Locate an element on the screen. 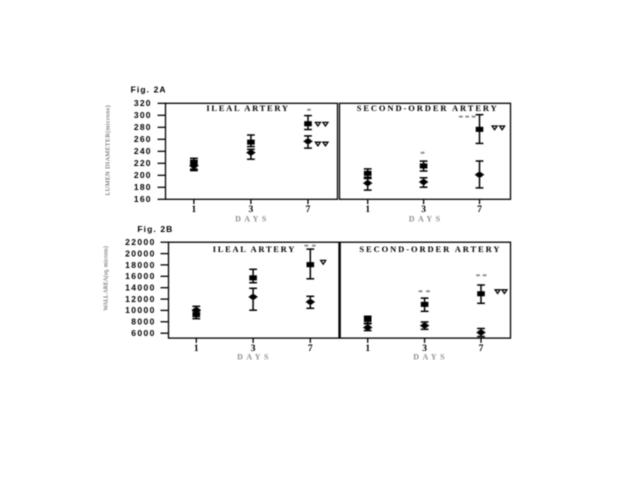 Image resolution: width=640 pixels, height=485 pixels. svg-text: 240 is located at coordinates (143, 151).